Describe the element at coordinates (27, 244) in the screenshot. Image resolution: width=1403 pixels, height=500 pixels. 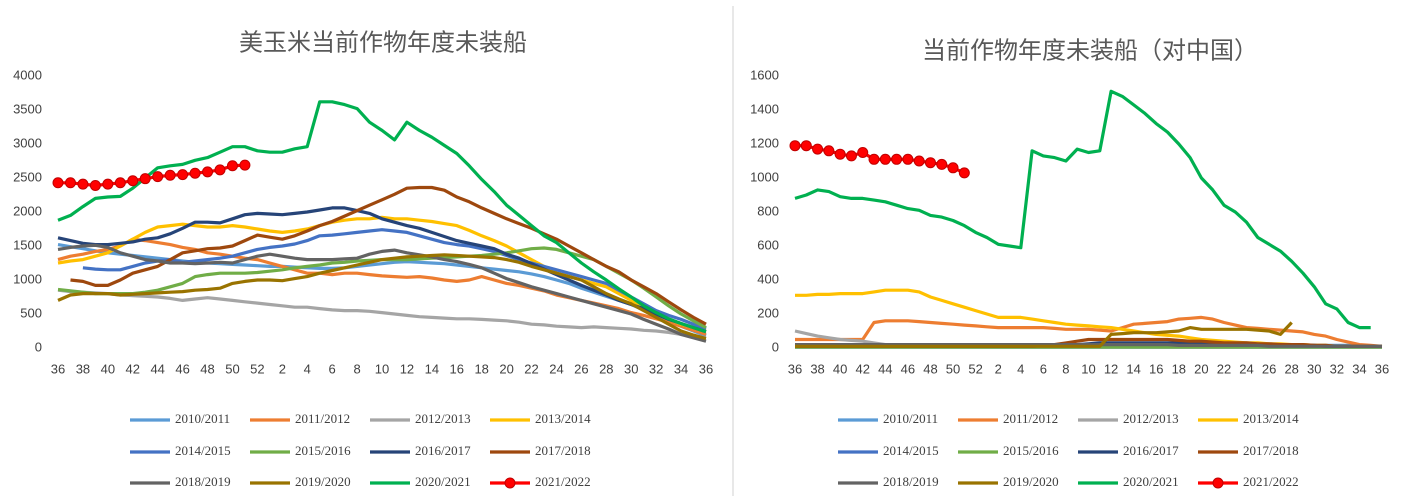
I see `y-tick-label: 1500` at that location.